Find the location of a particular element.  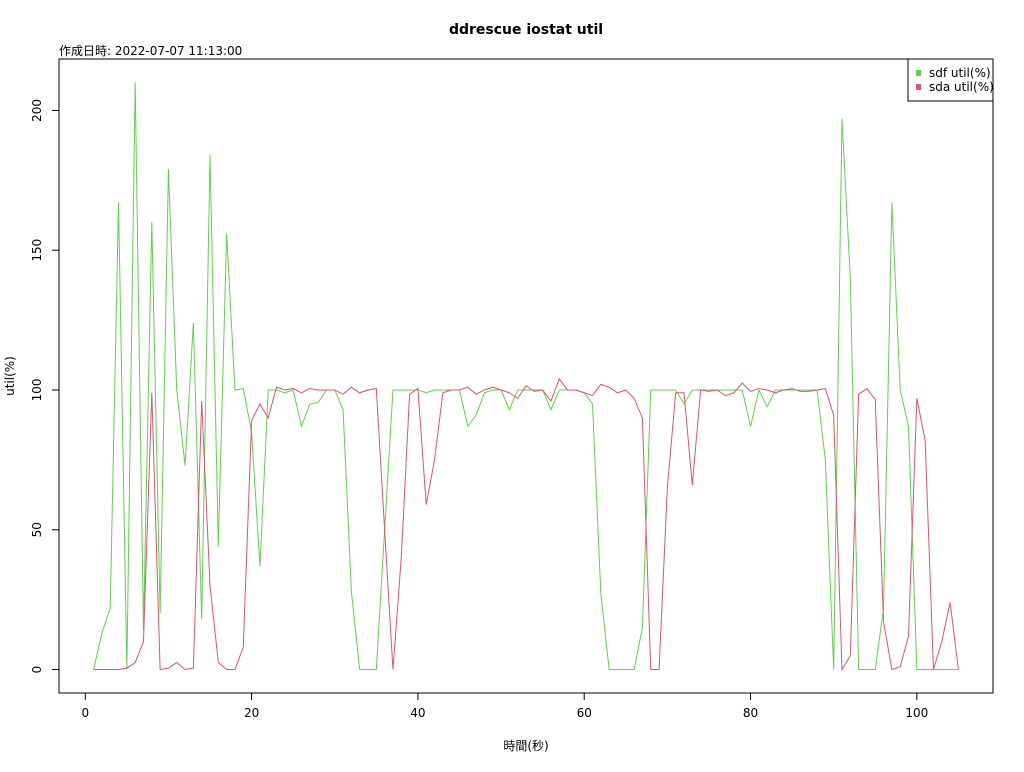

legend-box is located at coordinates (950, 80).